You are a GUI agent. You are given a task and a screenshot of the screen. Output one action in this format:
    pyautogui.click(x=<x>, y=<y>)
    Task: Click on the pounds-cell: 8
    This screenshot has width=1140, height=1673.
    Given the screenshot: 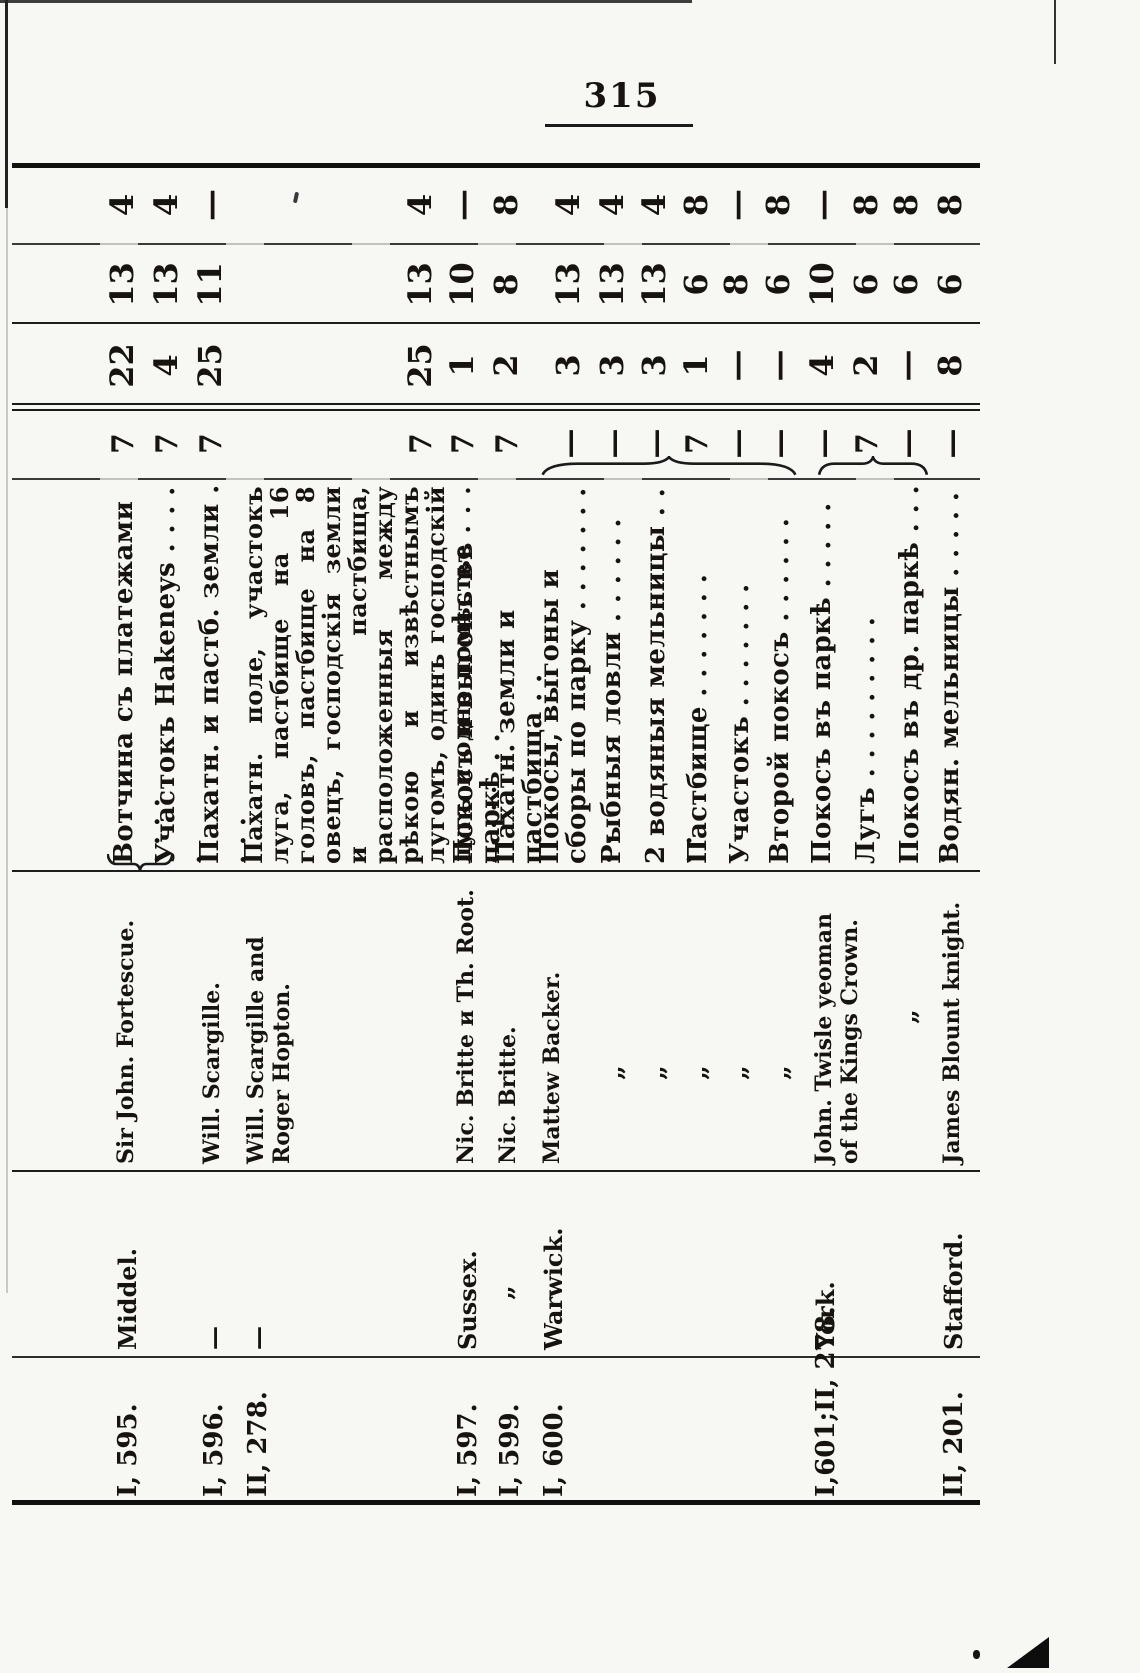 What is the action you would take?
    pyautogui.click(x=950, y=365)
    